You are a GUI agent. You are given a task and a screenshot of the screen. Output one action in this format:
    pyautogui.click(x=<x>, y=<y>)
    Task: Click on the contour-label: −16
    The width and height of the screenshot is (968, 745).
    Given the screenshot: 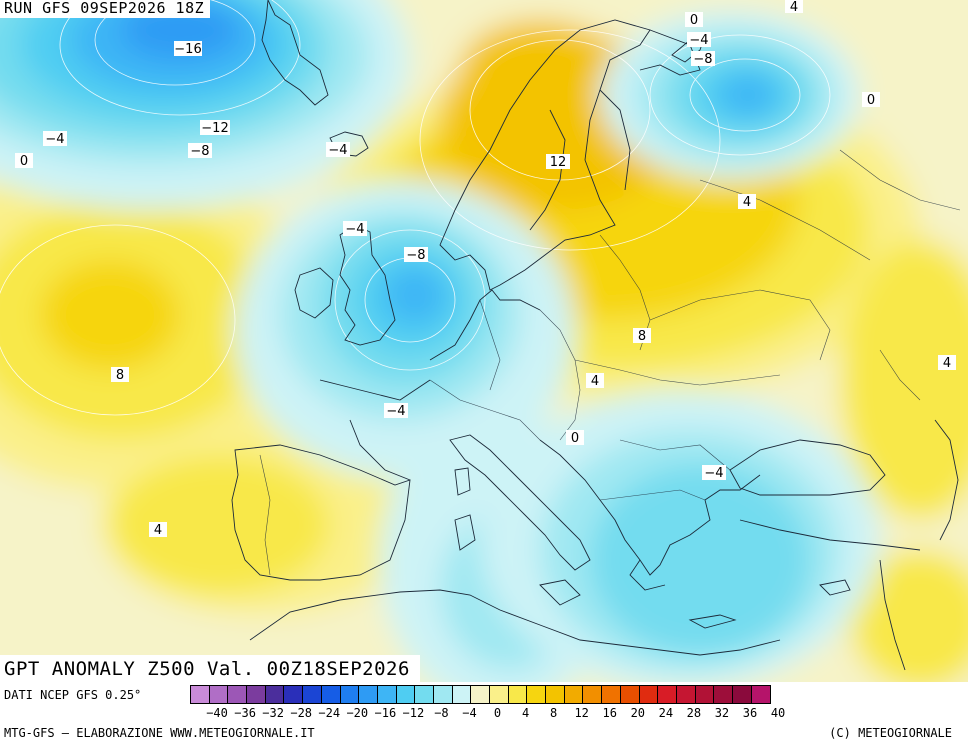 What is the action you would take?
    pyautogui.click(x=188, y=49)
    